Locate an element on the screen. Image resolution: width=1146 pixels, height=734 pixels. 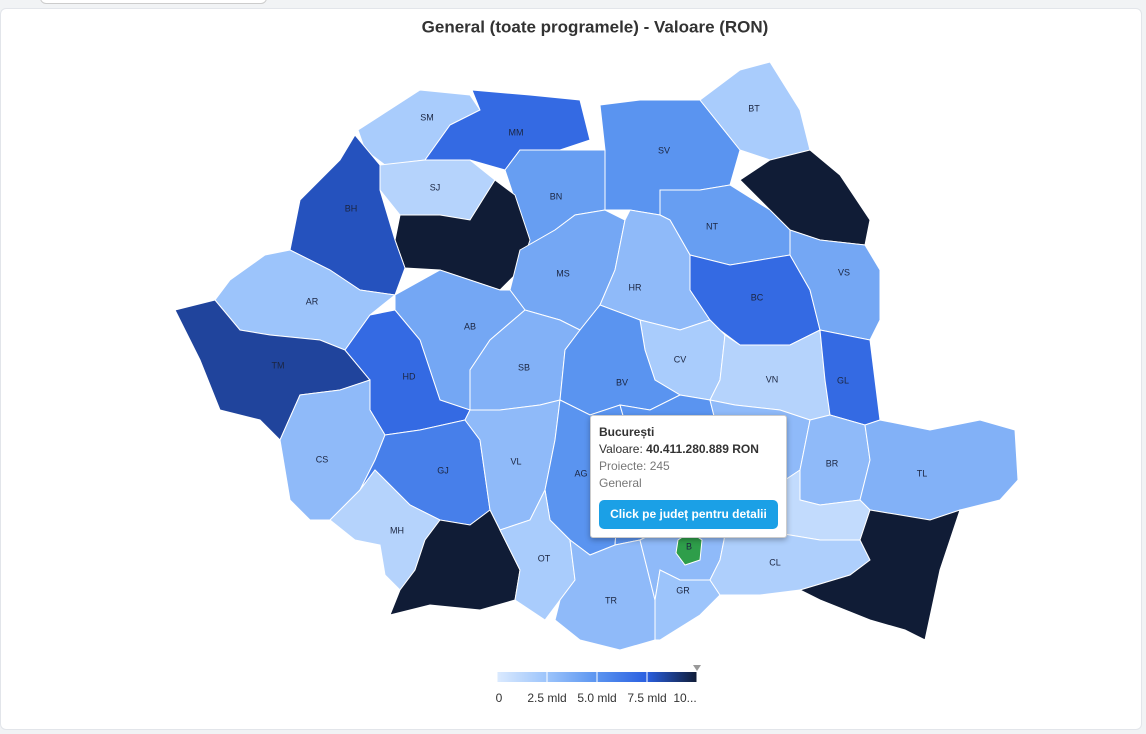
county-label: CS is located at coordinates (322, 459).